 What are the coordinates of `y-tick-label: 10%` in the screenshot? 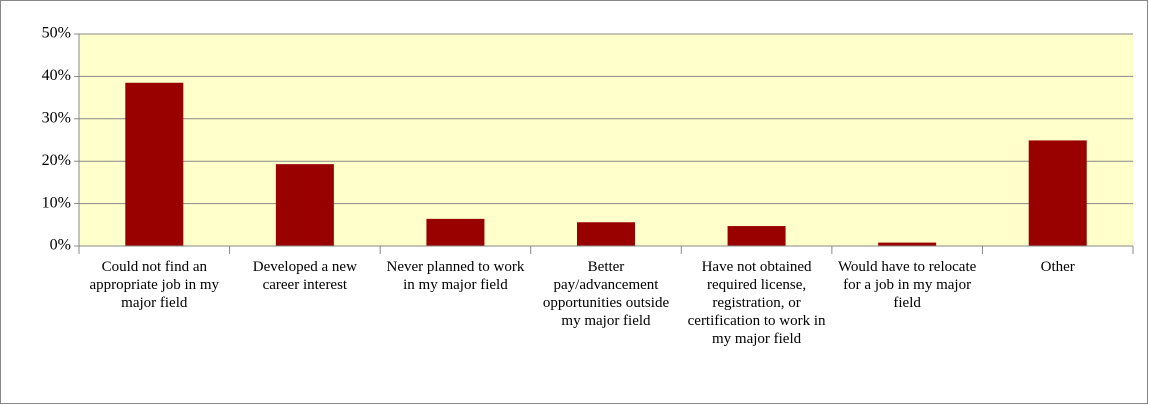 It's located at (56, 202).